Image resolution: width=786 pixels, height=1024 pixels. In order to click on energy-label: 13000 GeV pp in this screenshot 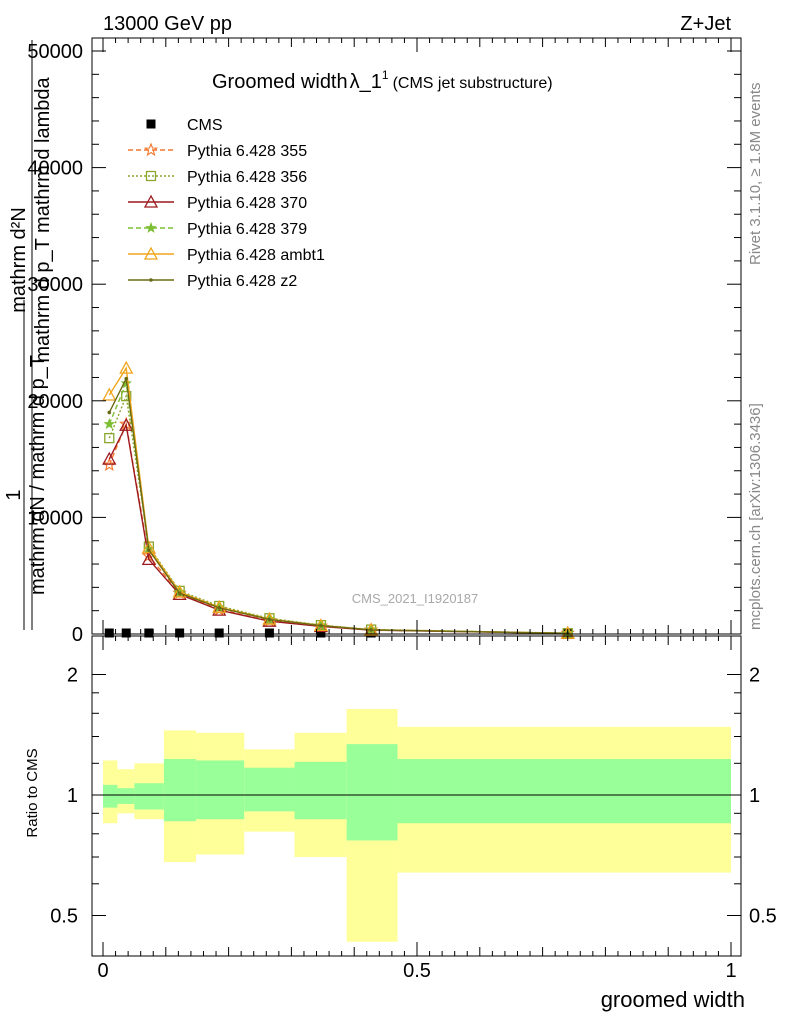, I will do `click(167, 24)`.